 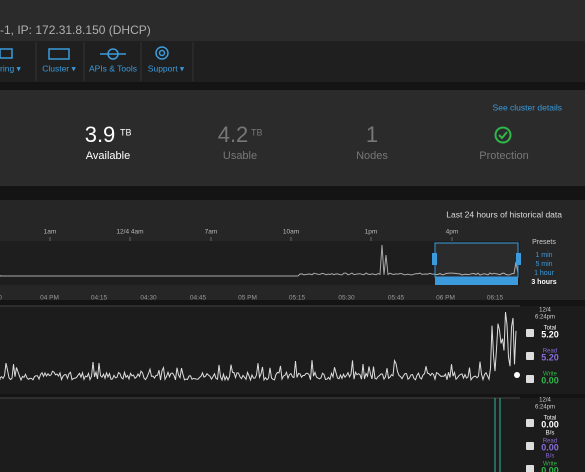 What do you see at coordinates (476, 281) in the screenshot?
I see `selection-bar` at bounding box center [476, 281].